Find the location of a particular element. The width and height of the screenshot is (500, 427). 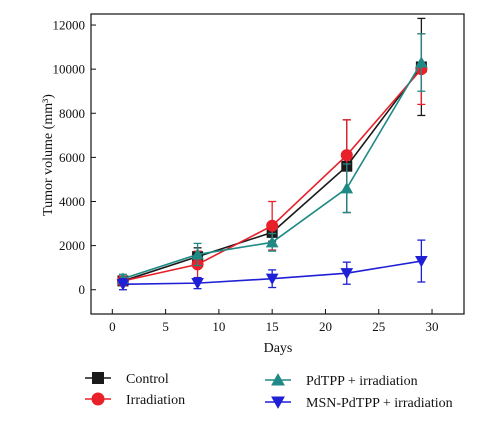

legend-item: PdTPP + irradiation is located at coordinates (341, 381).